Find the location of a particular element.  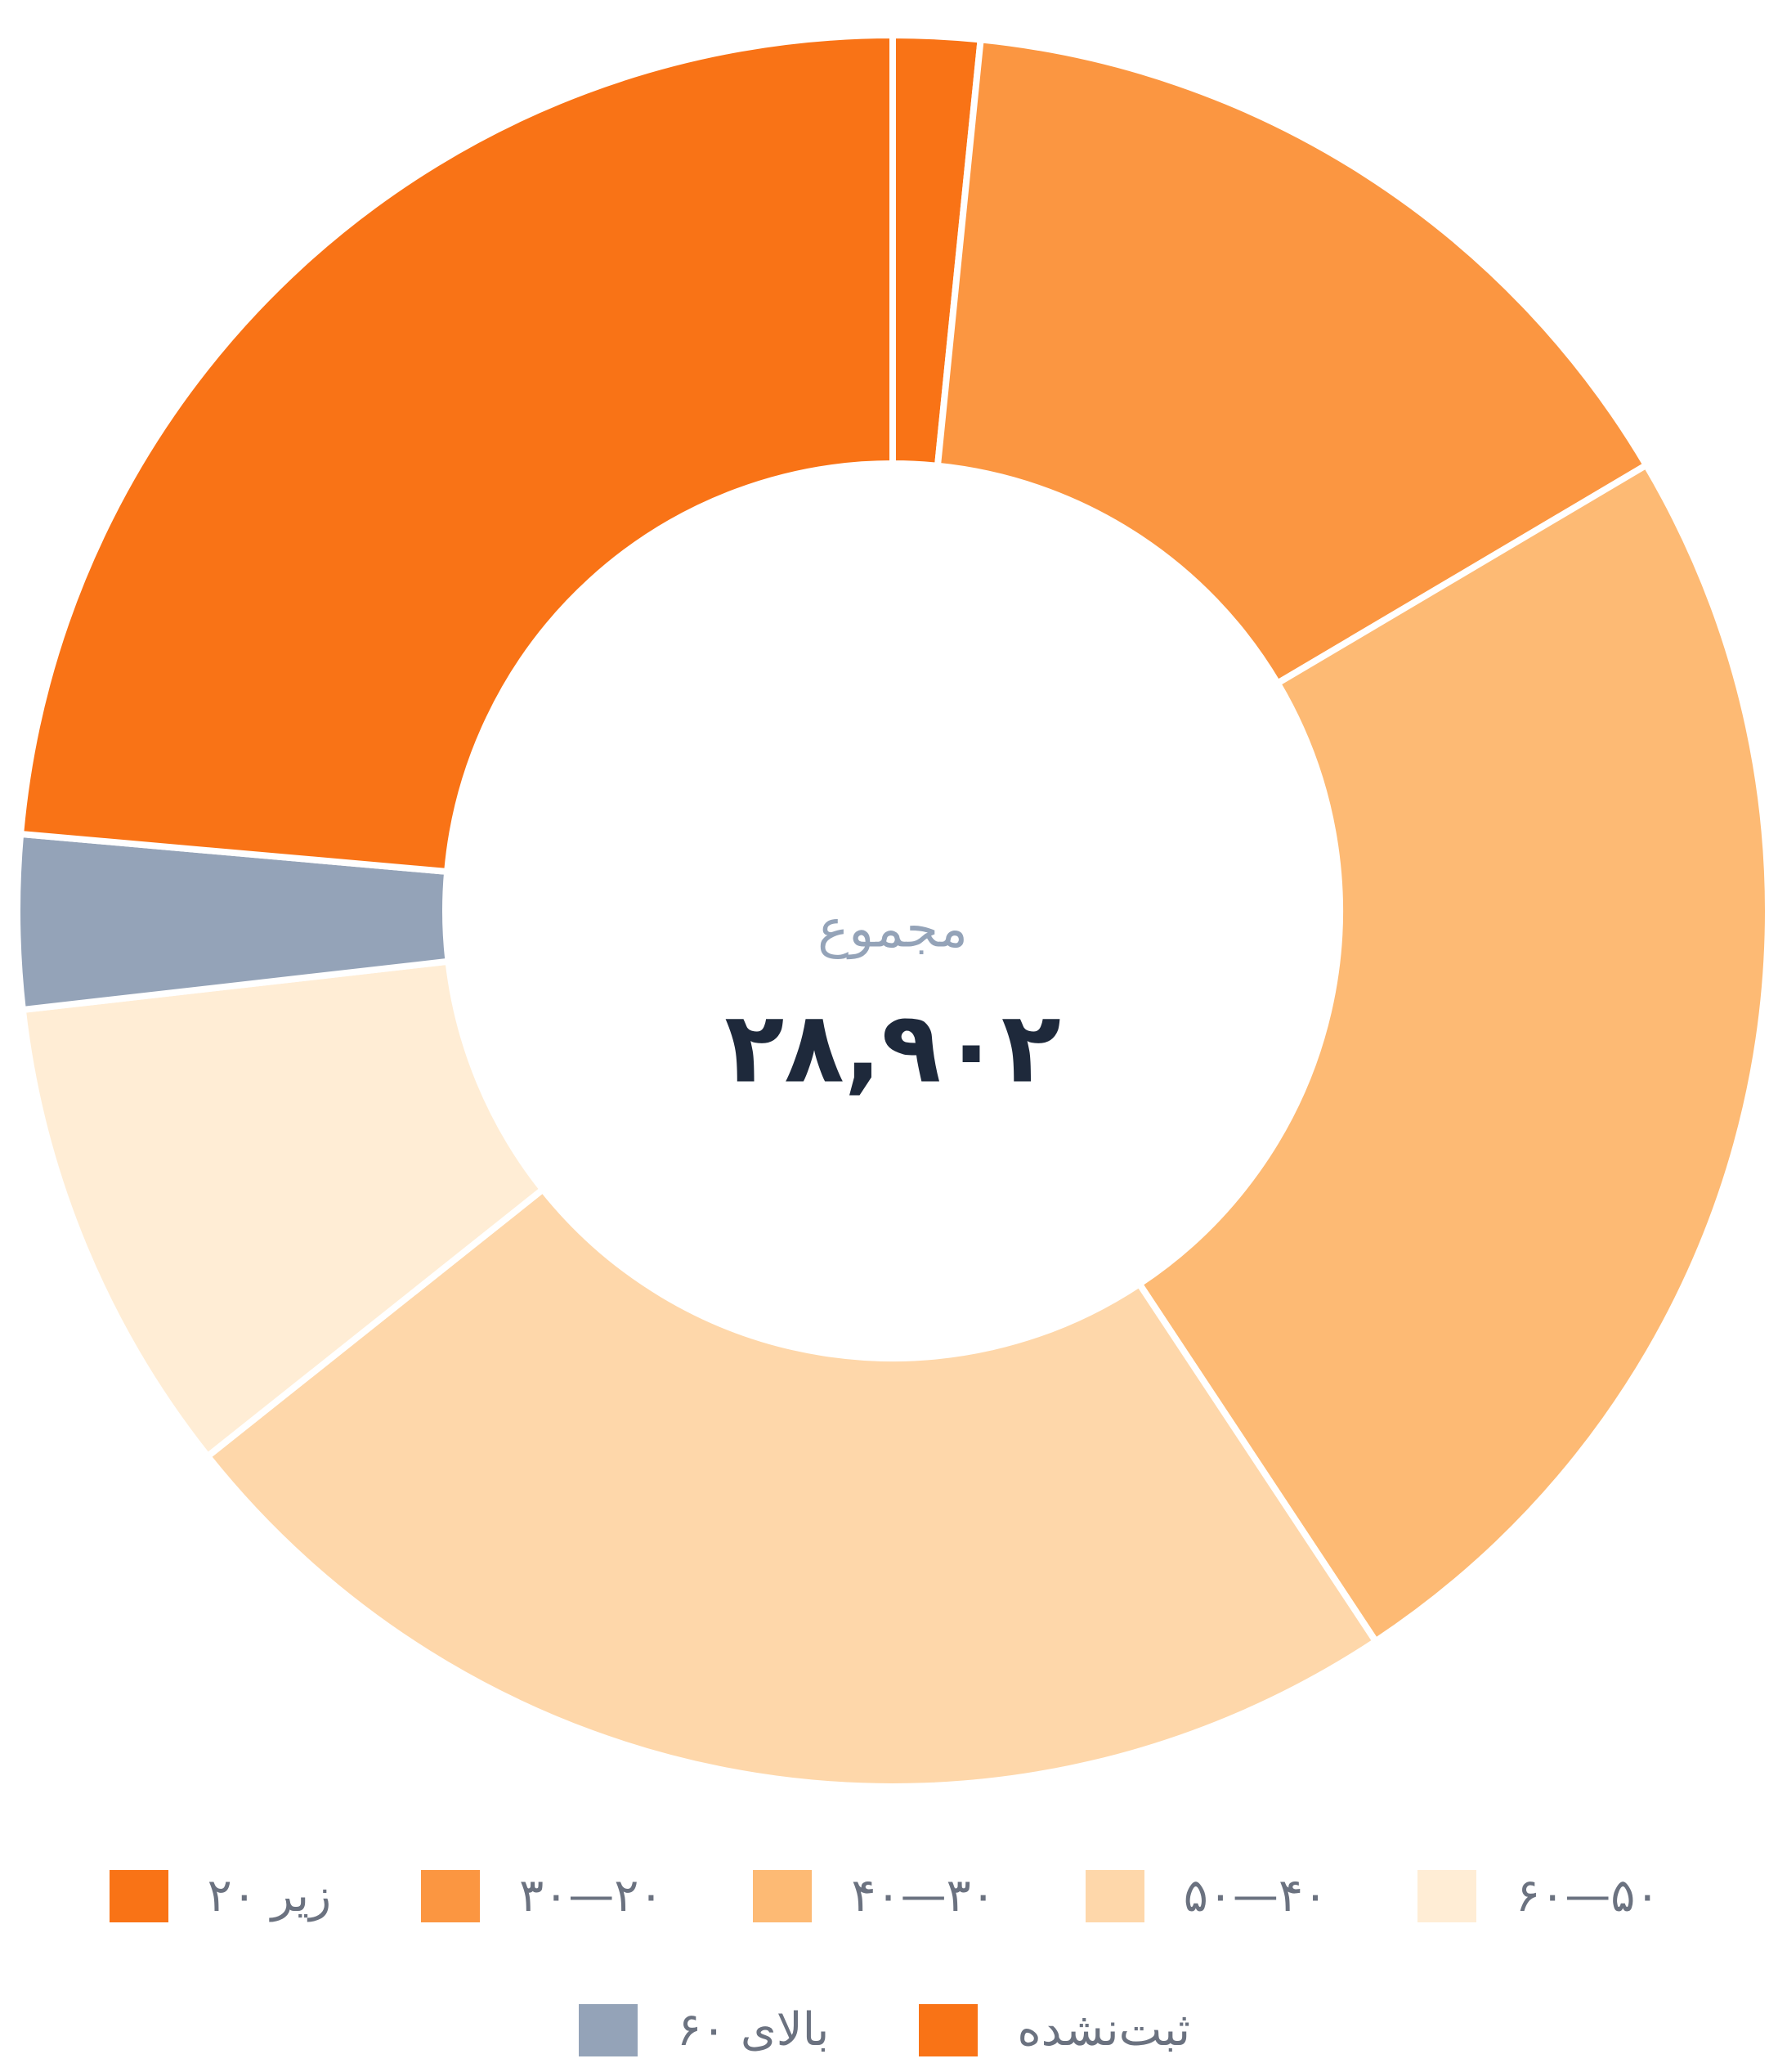

legend-item: ۵۰—۶۰ is located at coordinates (1538, 1896).